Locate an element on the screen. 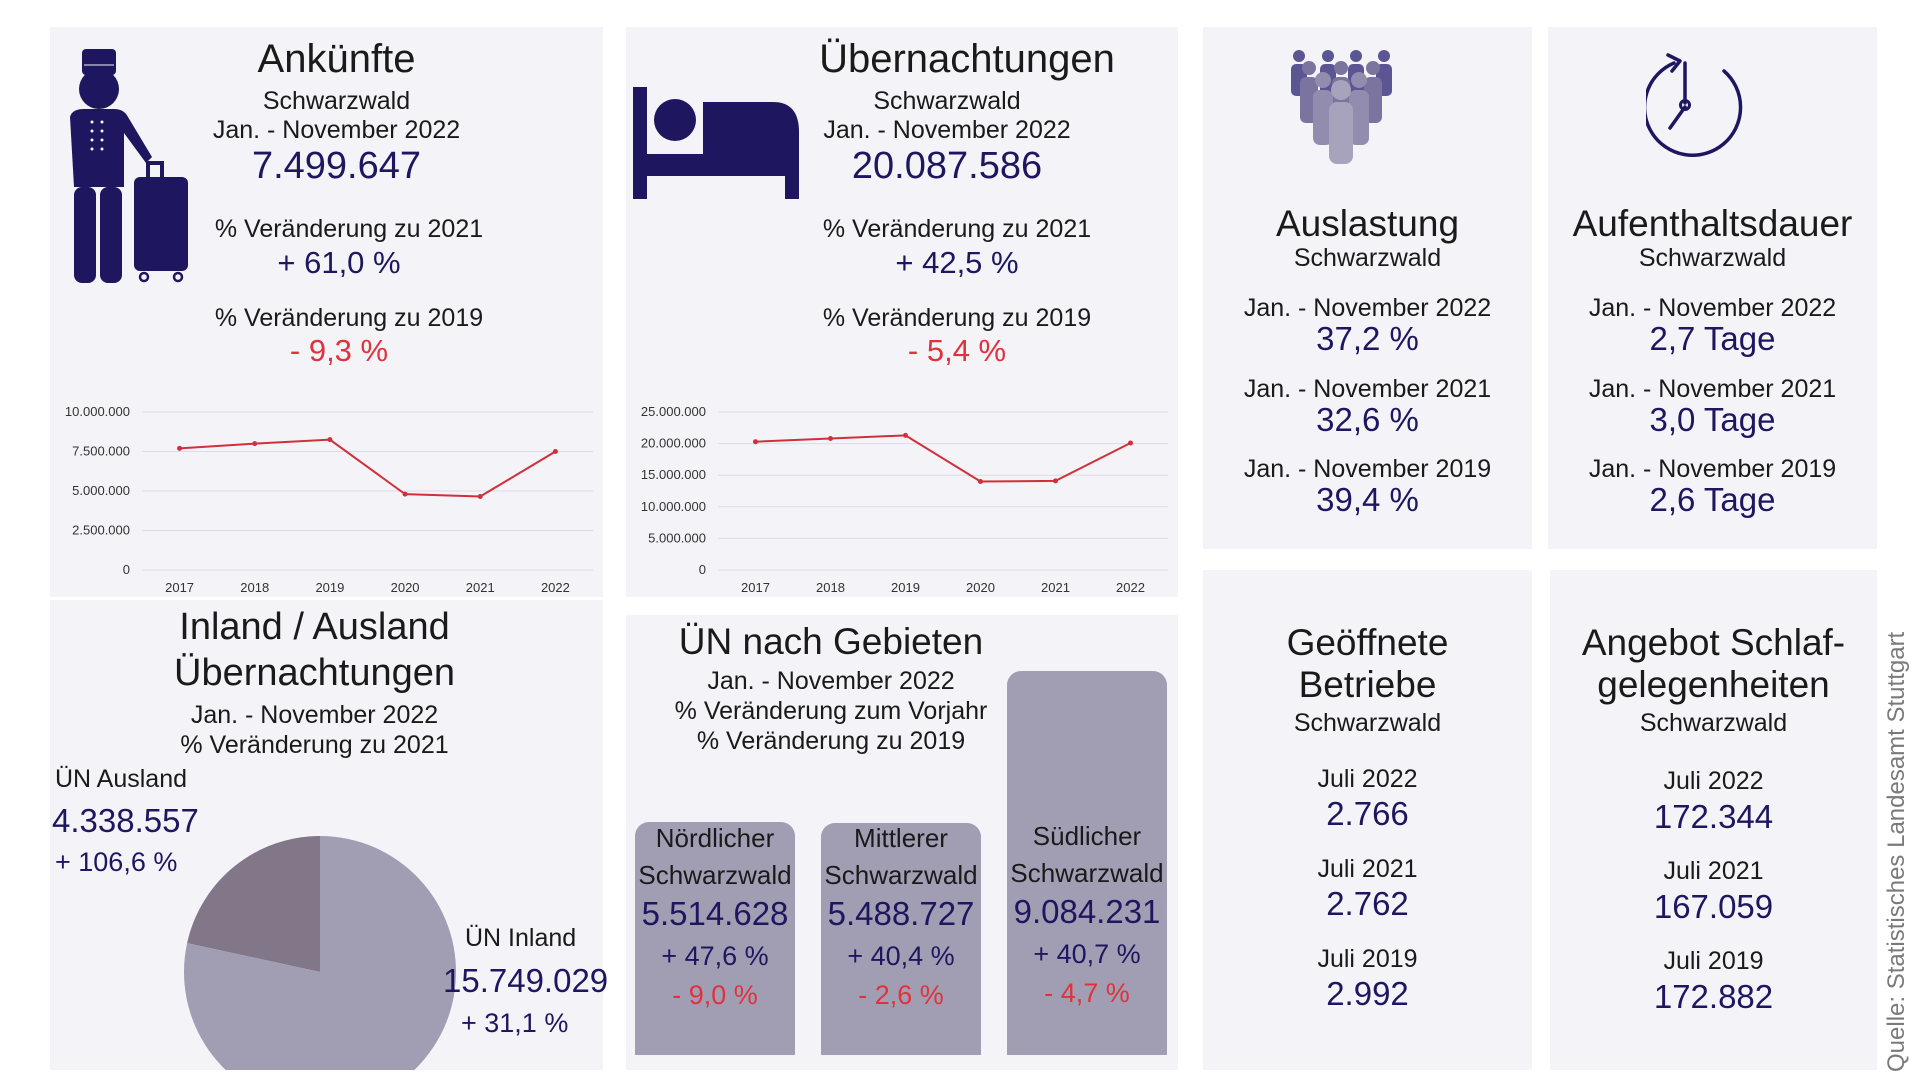 The width and height of the screenshot is (1920, 1080). uebernachtungen-change-2021-value: + 42,5 % is located at coordinates (957, 262).